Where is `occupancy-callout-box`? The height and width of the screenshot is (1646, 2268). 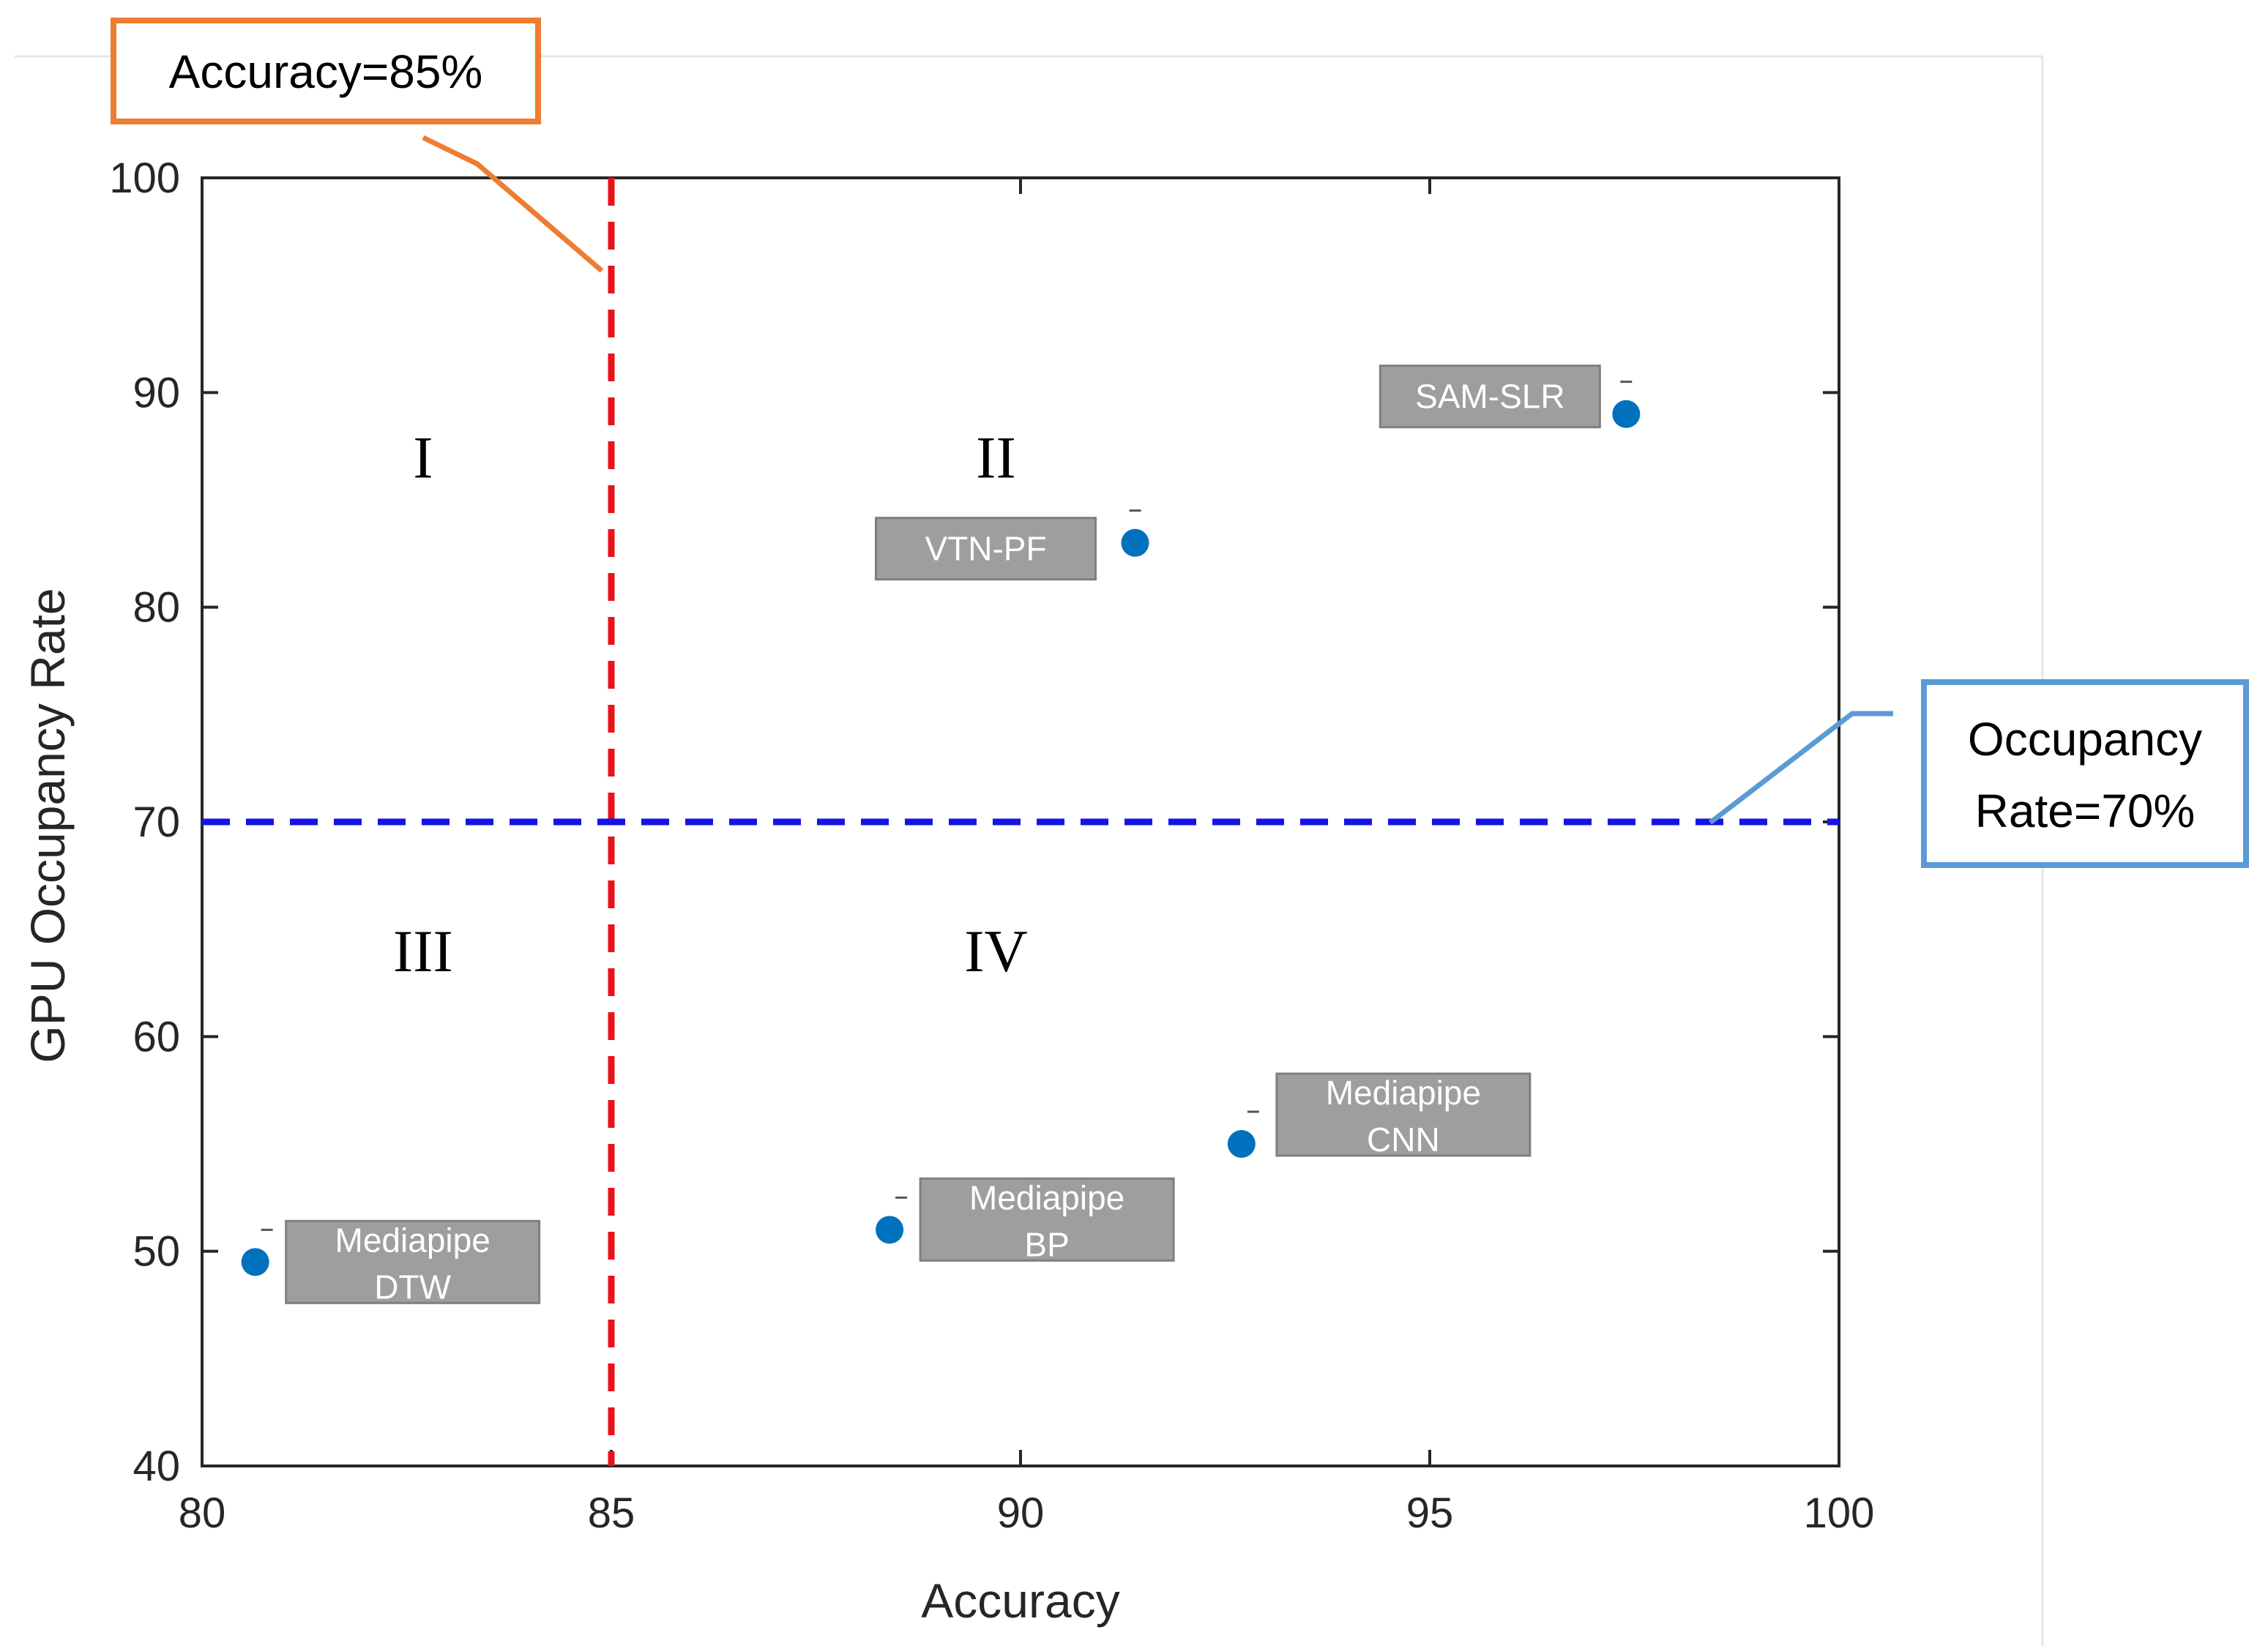
occupancy-callout-box is located at coordinates (2085, 774).